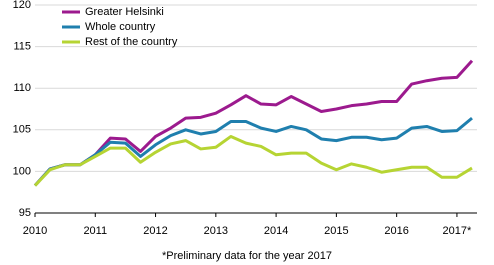 Image resolution: width=494 pixels, height=265 pixels. What do you see at coordinates (336, 231) in the screenshot?
I see `x-tick-label: 2015` at bounding box center [336, 231].